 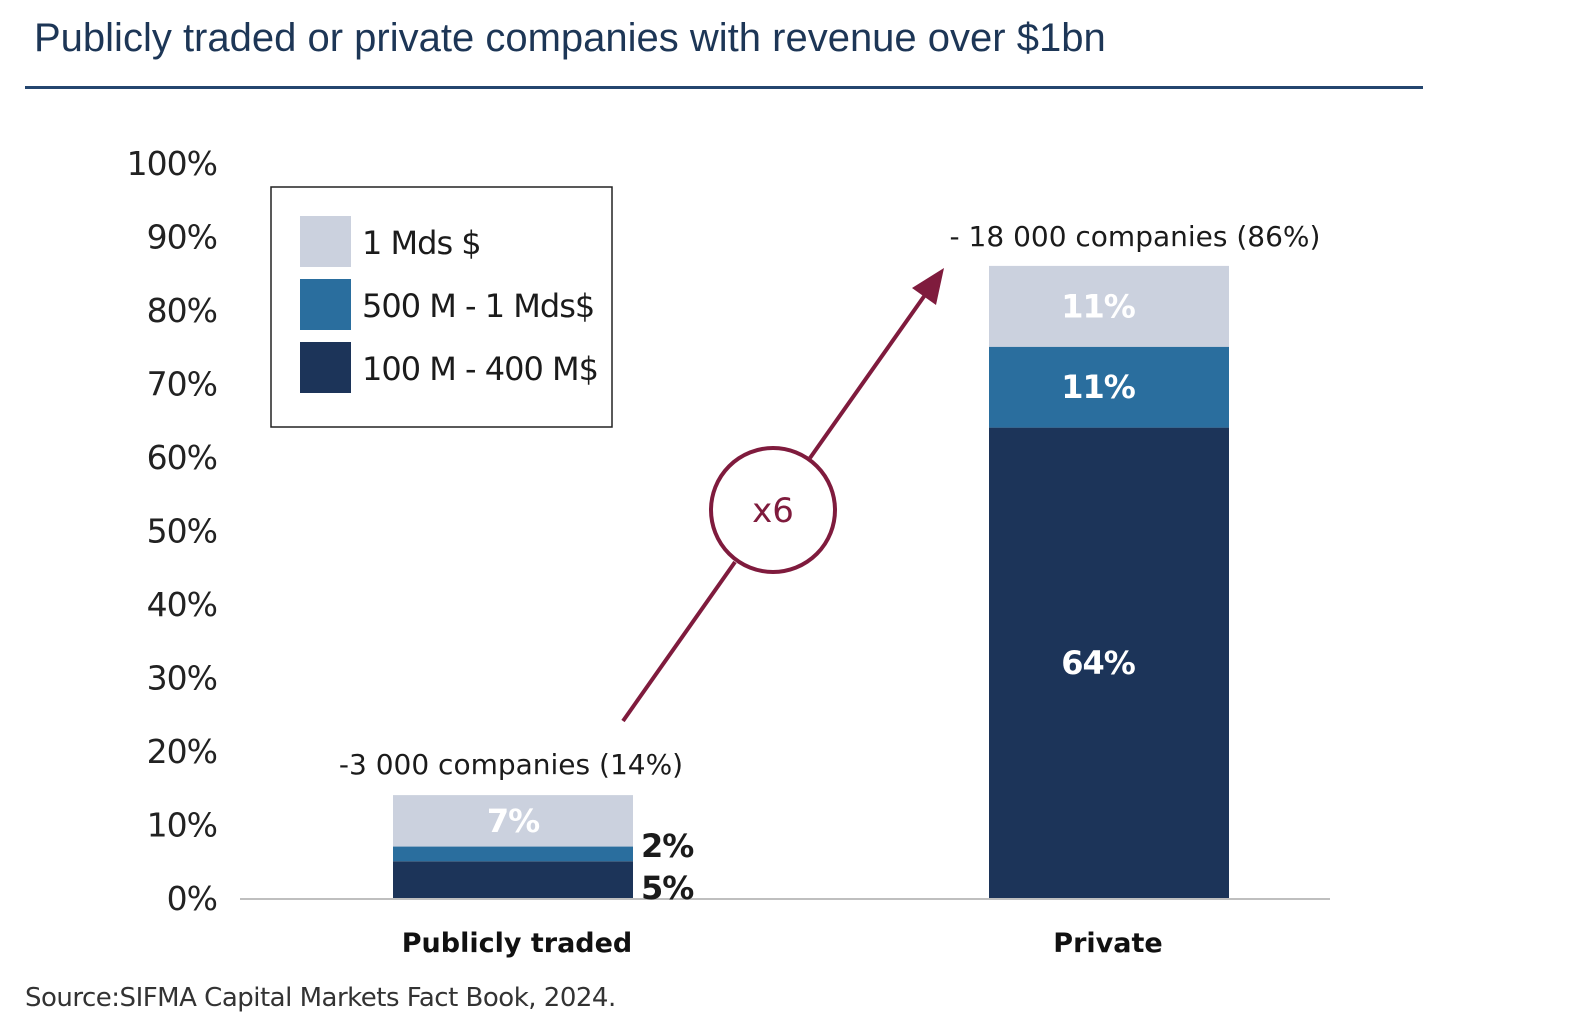 I want to click on legend-label: 1 Mds $, so click(x=421, y=243).